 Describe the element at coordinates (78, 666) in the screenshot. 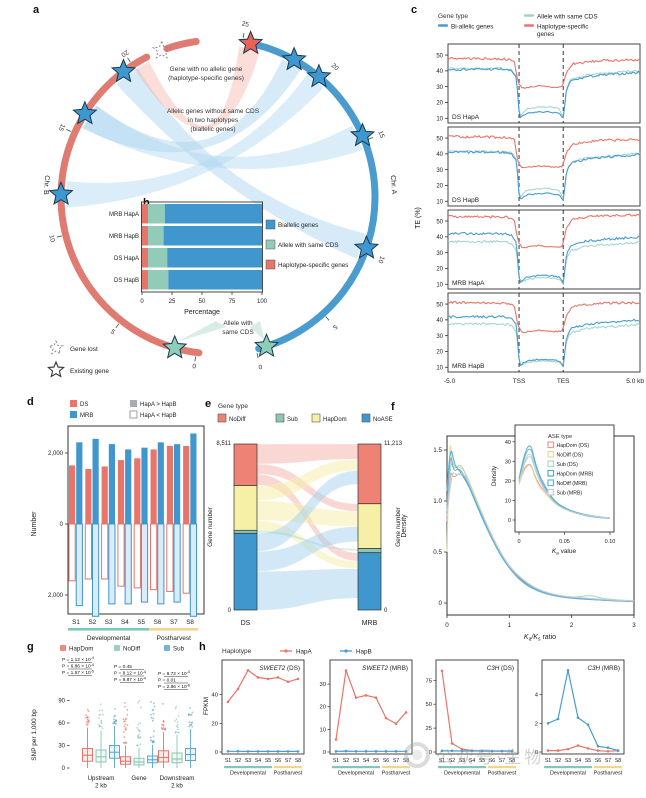

I see `p-value-label: P = 6.86 × 10-4` at that location.